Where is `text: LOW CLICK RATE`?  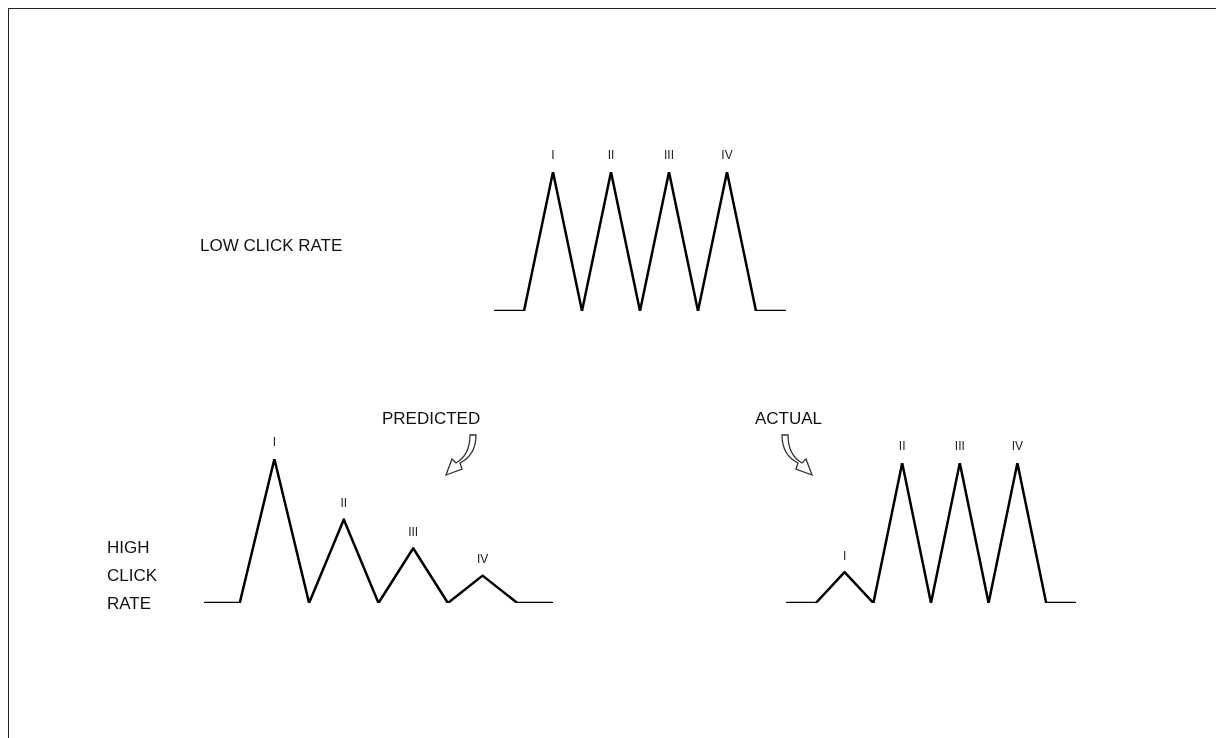 text: LOW CLICK RATE is located at coordinates (272, 246).